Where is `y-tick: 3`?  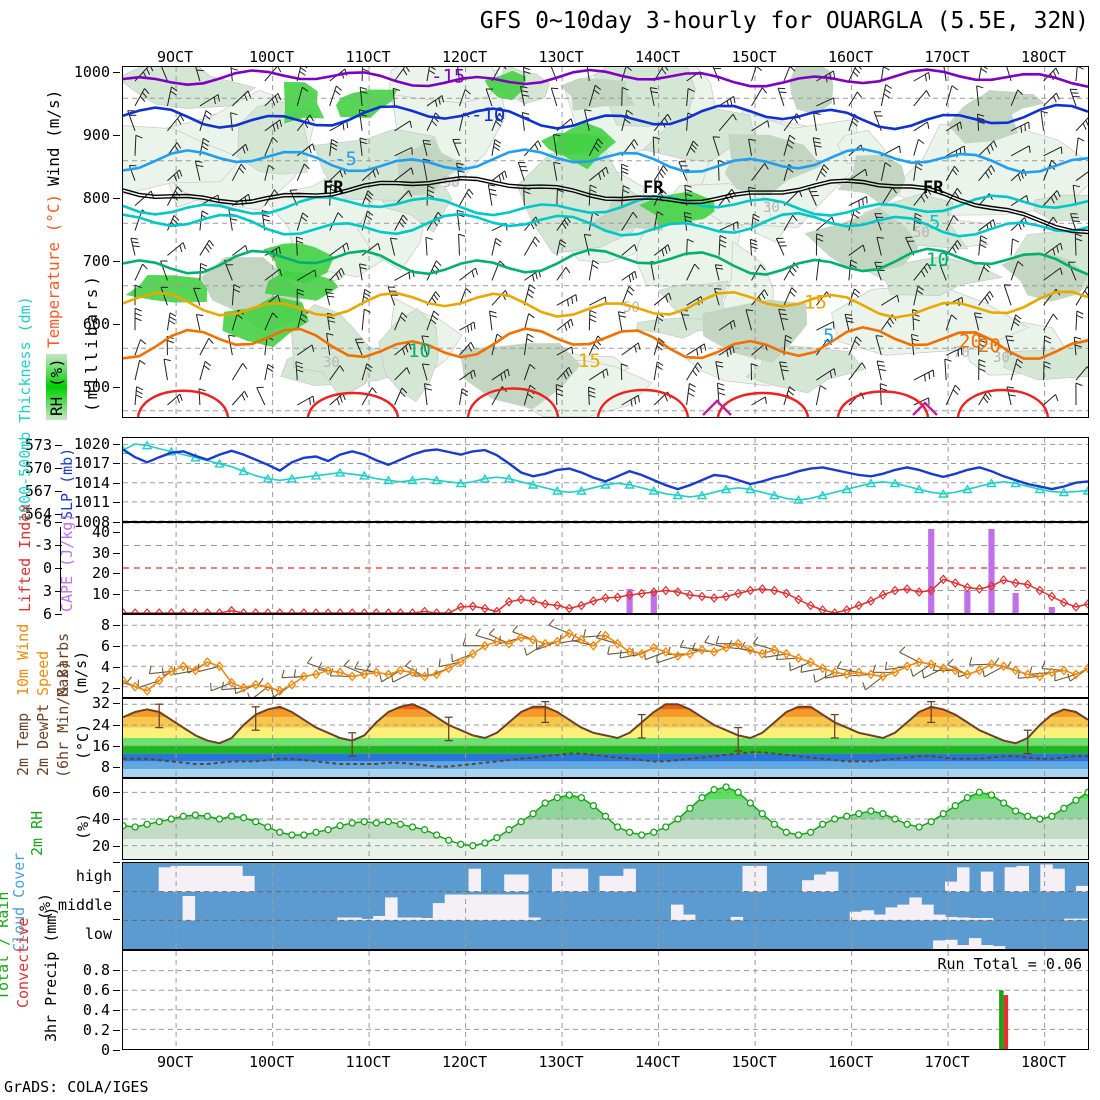 y-tick: 3 is located at coordinates (47, 591).